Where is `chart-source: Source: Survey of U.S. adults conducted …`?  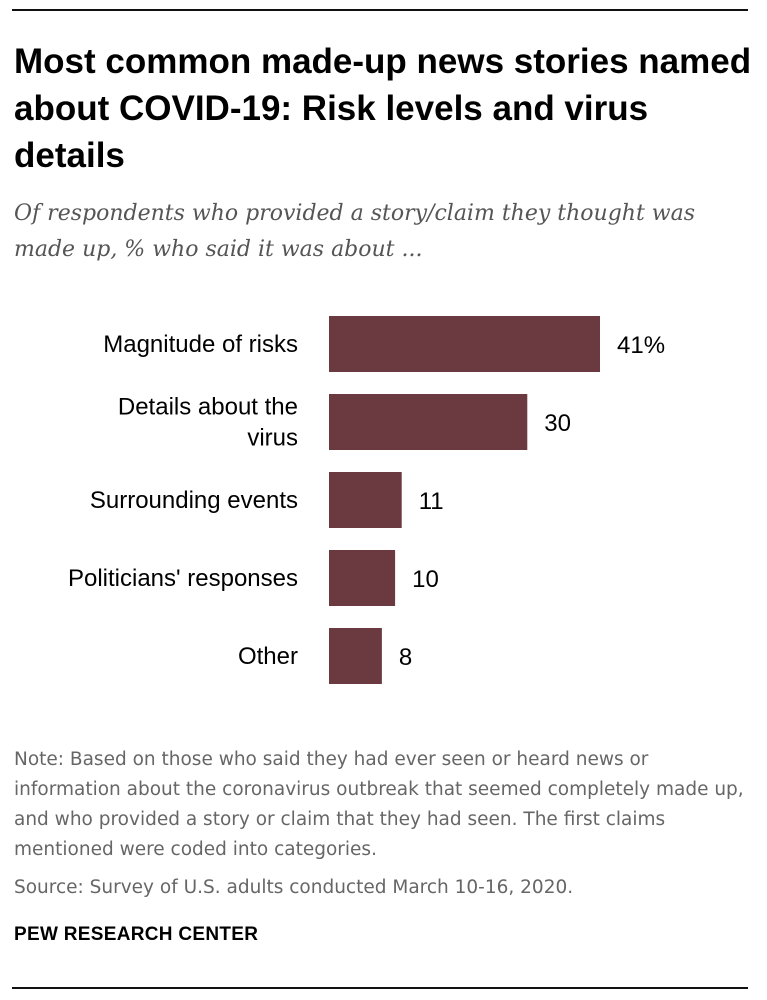
chart-source: Source: Survey of U.S. adults conducted … is located at coordinates (294, 887).